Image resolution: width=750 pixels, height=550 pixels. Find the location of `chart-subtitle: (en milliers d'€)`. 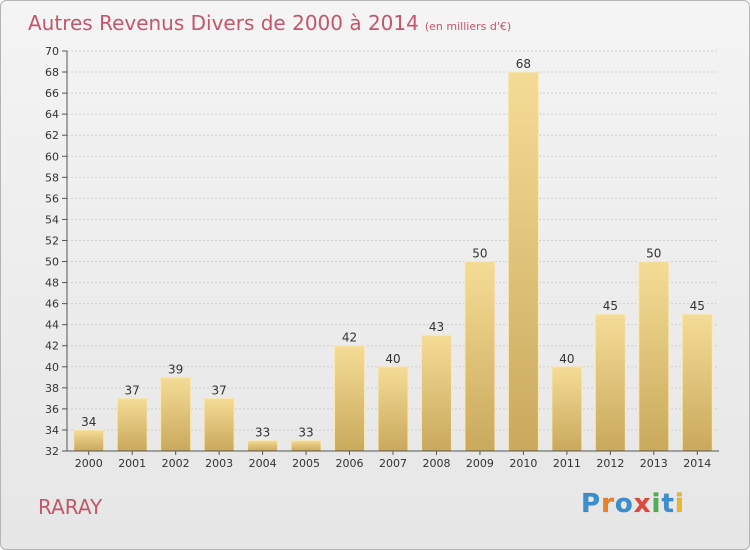

chart-subtitle: (en milliers d'€) is located at coordinates (468, 26).